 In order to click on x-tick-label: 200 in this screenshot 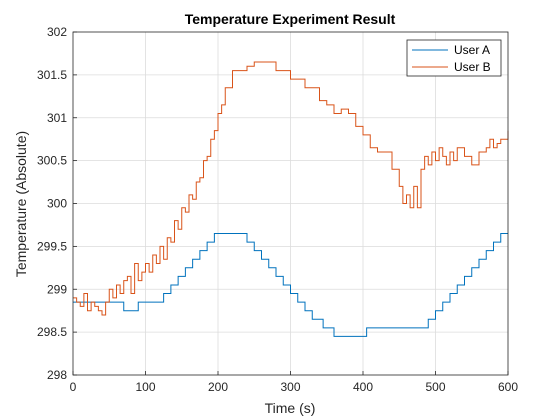, I will do `click(218, 387)`.